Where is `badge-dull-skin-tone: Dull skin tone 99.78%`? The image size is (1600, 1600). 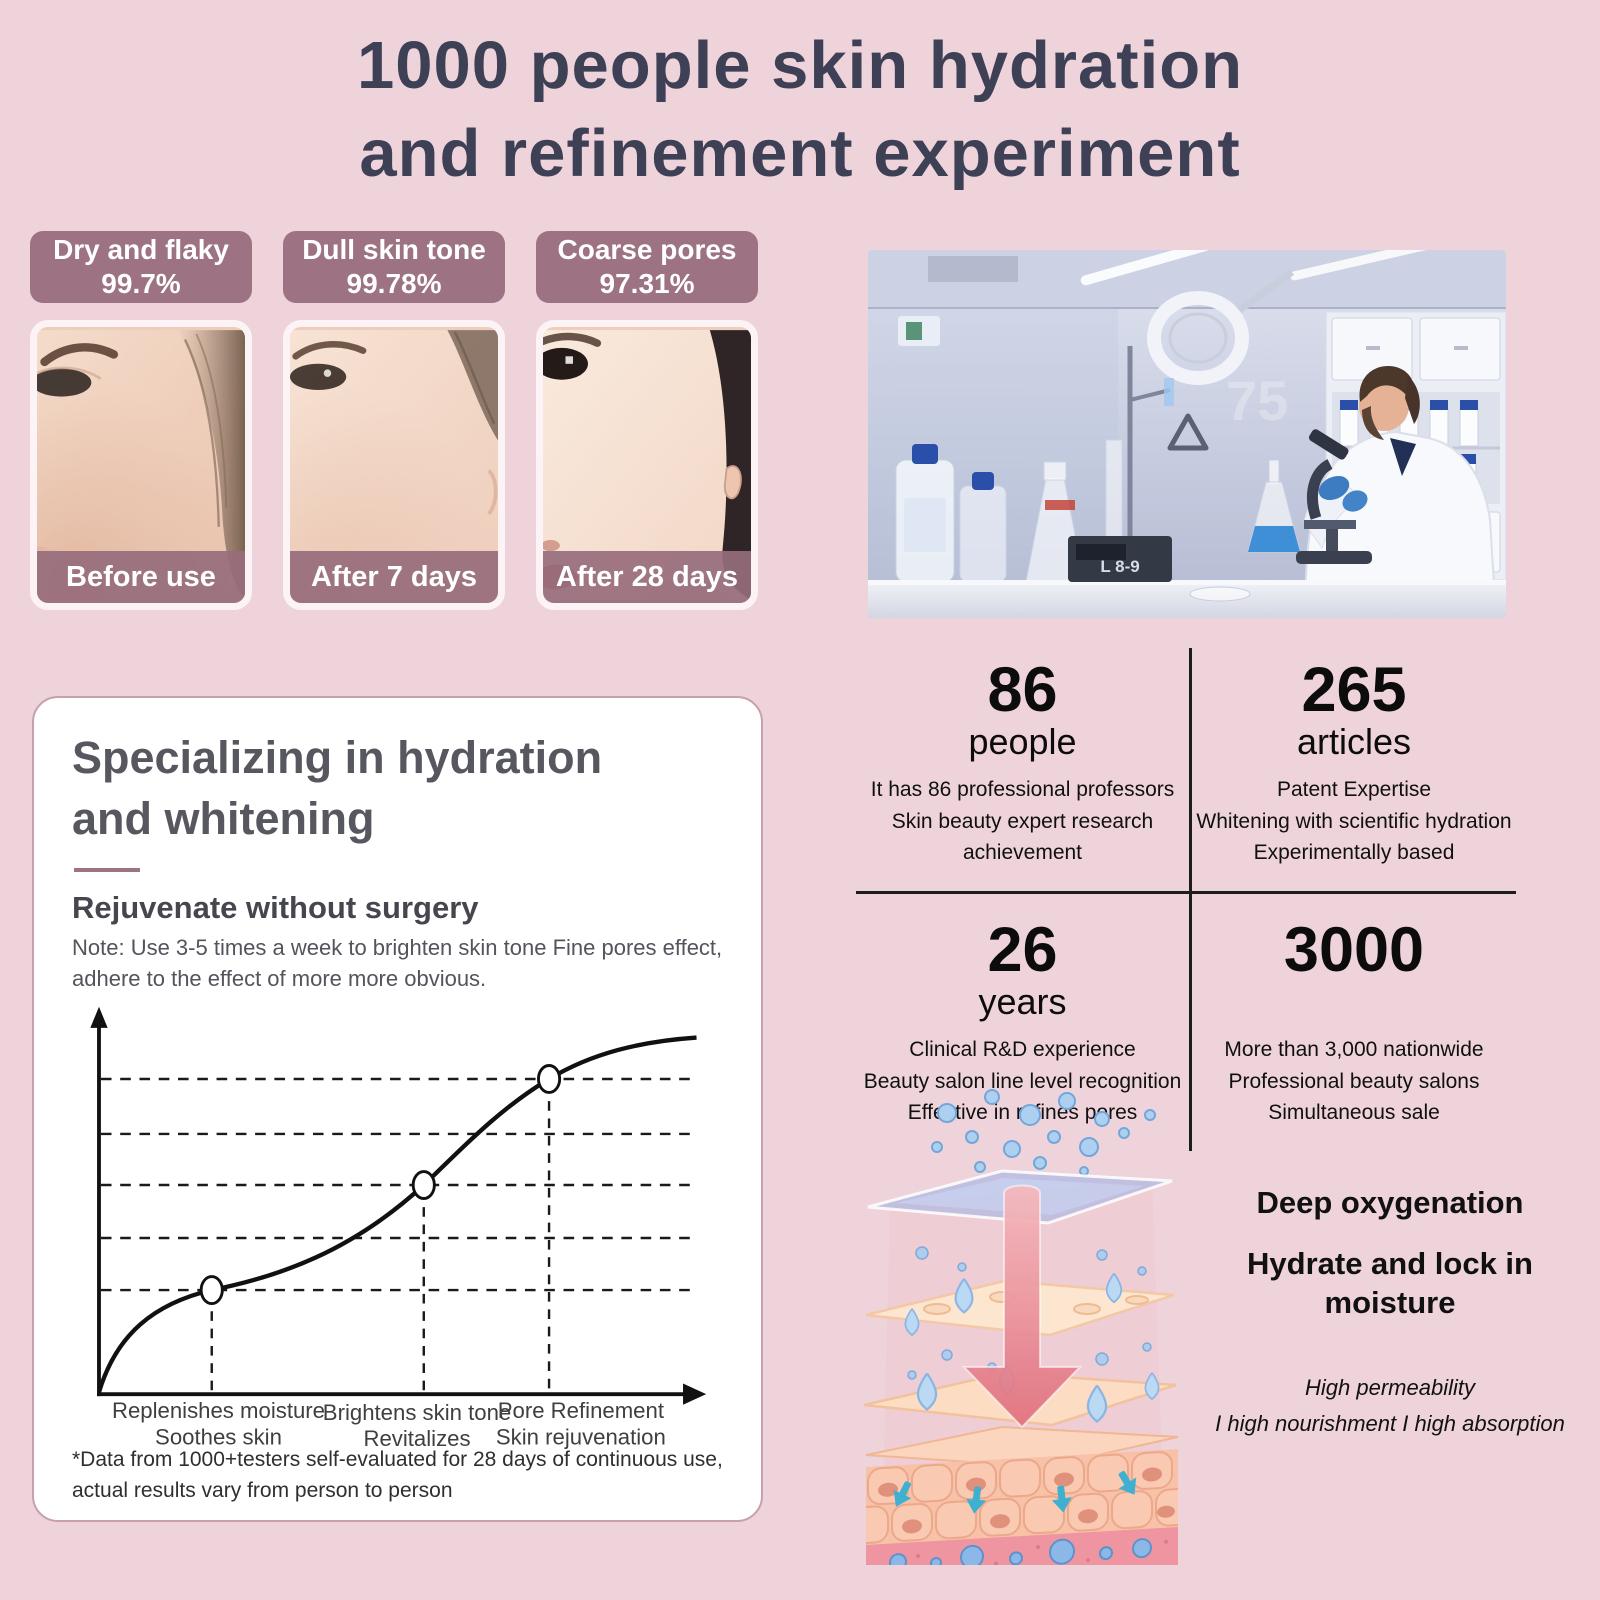 badge-dull-skin-tone: Dull skin tone 99.78% is located at coordinates (394, 267).